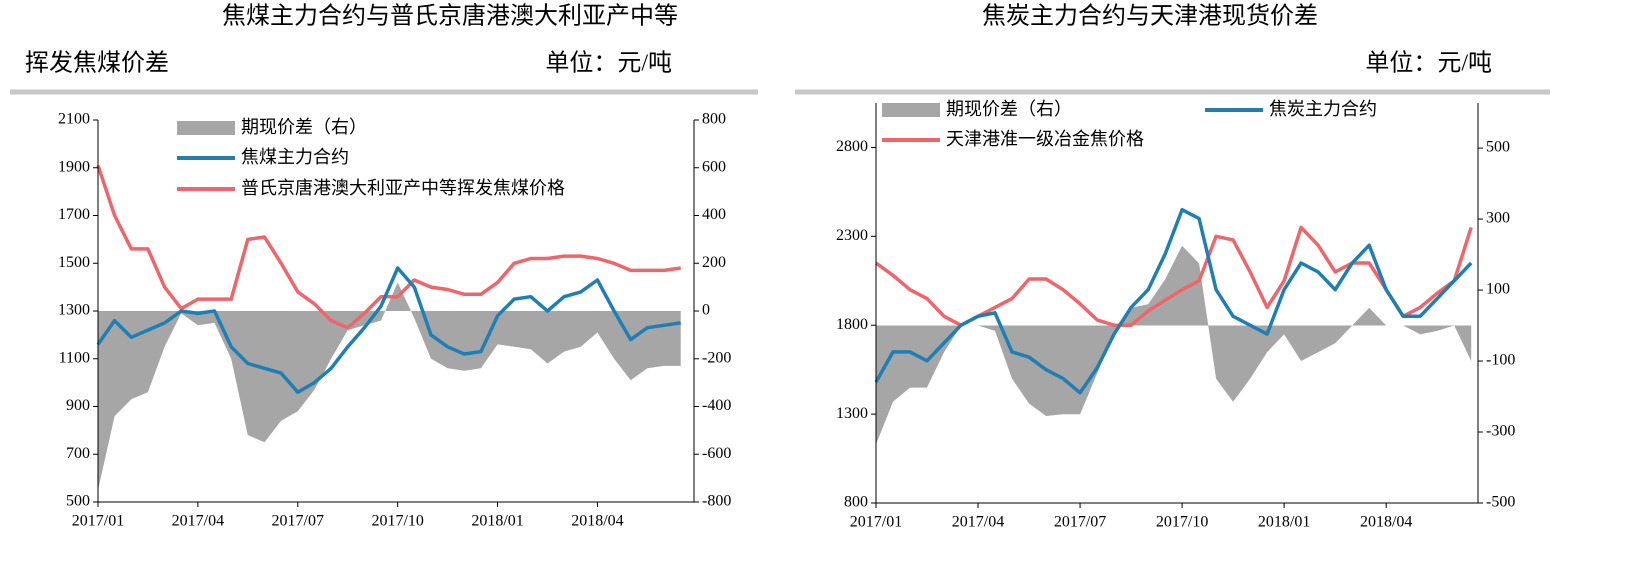  Describe the element at coordinates (74, 262) in the screenshot. I see `y-tick-label: 1500` at that location.